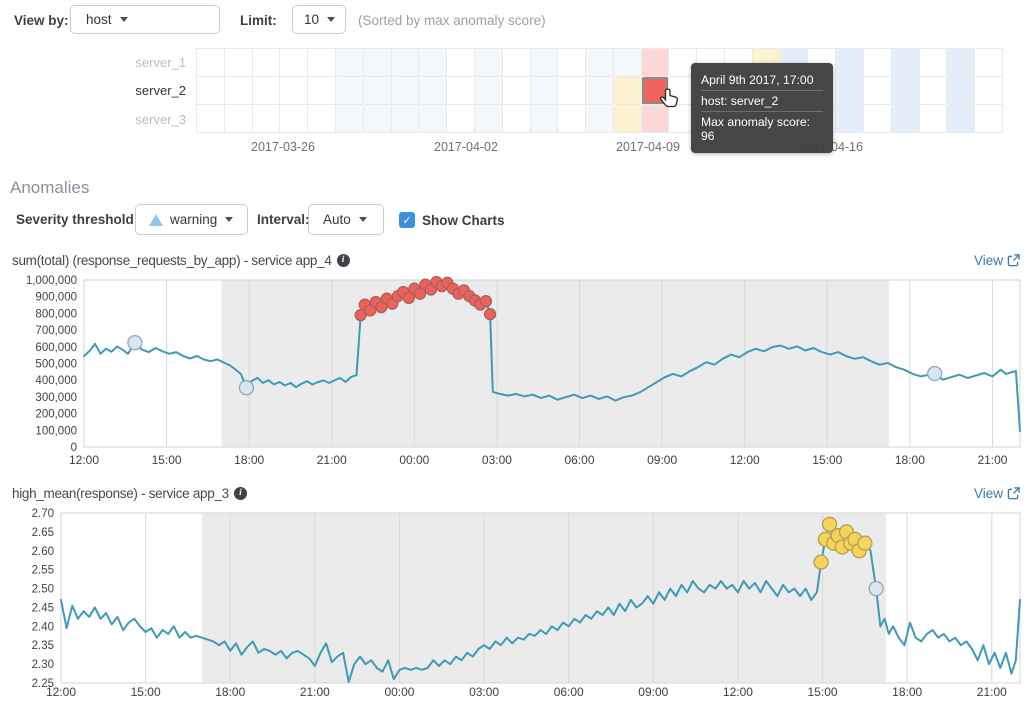  I want to click on view-by-select: host, so click(145, 19).